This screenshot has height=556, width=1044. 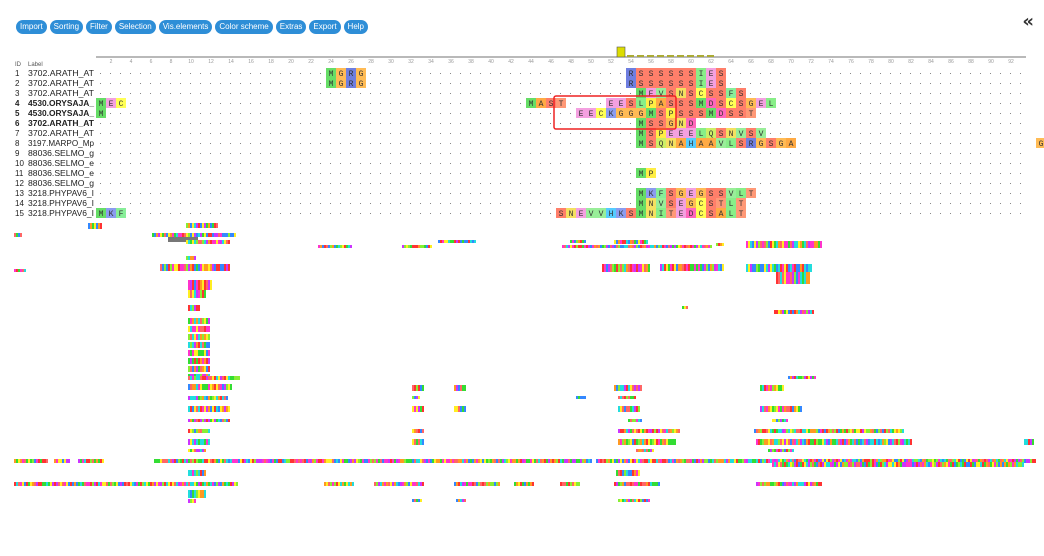 I want to click on color-scheme-button: Color scheme, so click(x=244, y=27).